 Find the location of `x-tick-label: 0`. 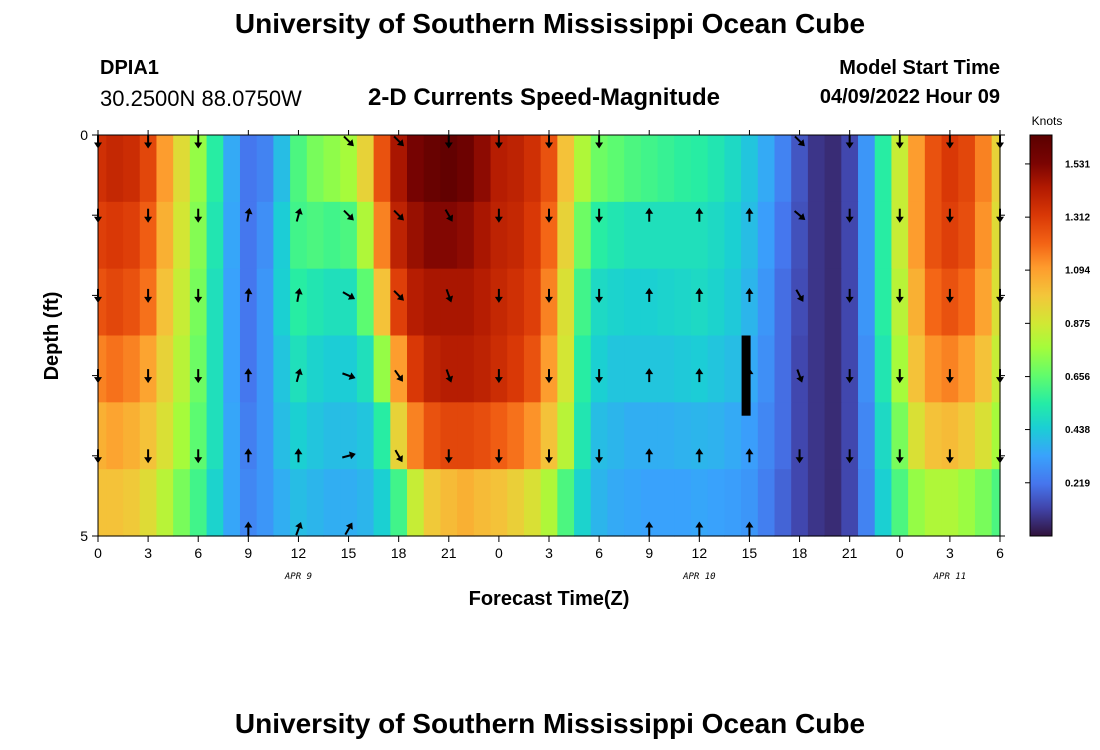

x-tick-label: 0 is located at coordinates (98, 553).